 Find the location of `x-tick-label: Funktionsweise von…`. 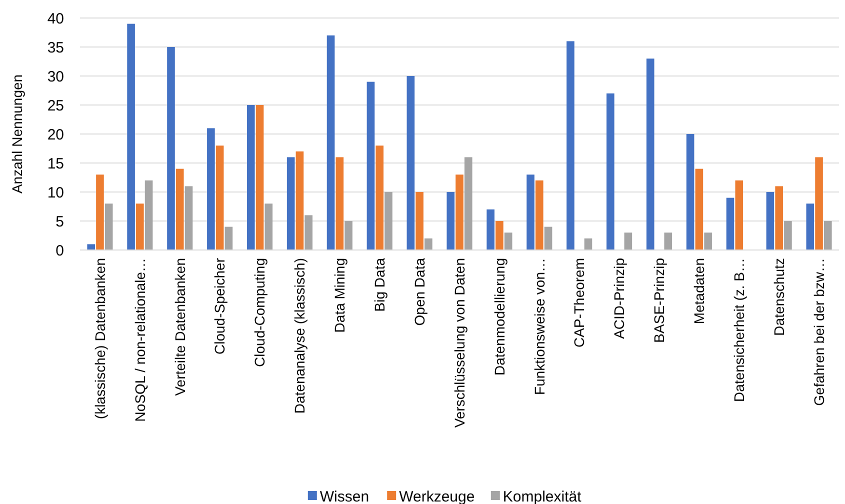

x-tick-label: Funktionsweise von… is located at coordinates (539, 326).